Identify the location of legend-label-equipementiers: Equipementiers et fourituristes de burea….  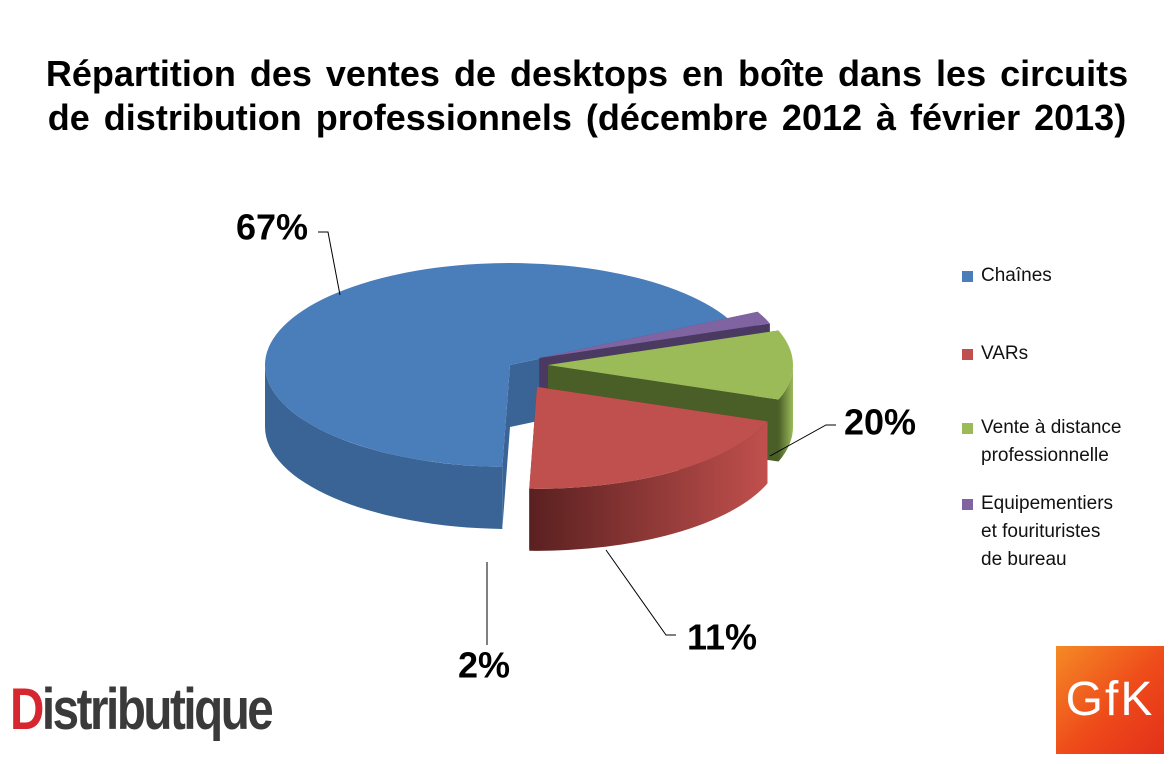
(1047, 531).